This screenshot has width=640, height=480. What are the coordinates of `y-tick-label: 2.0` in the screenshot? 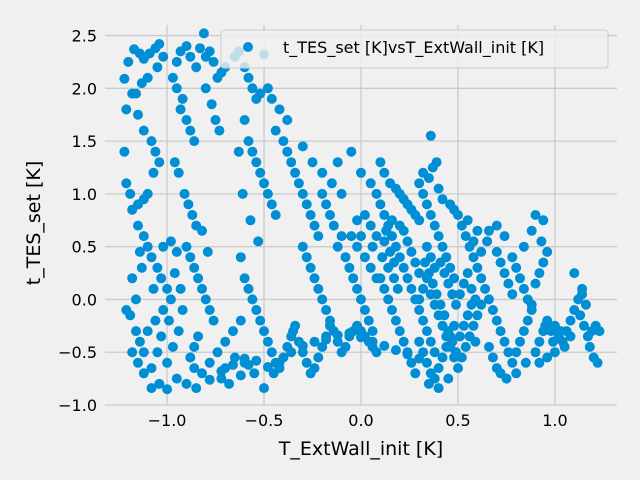 It's located at (84, 88).